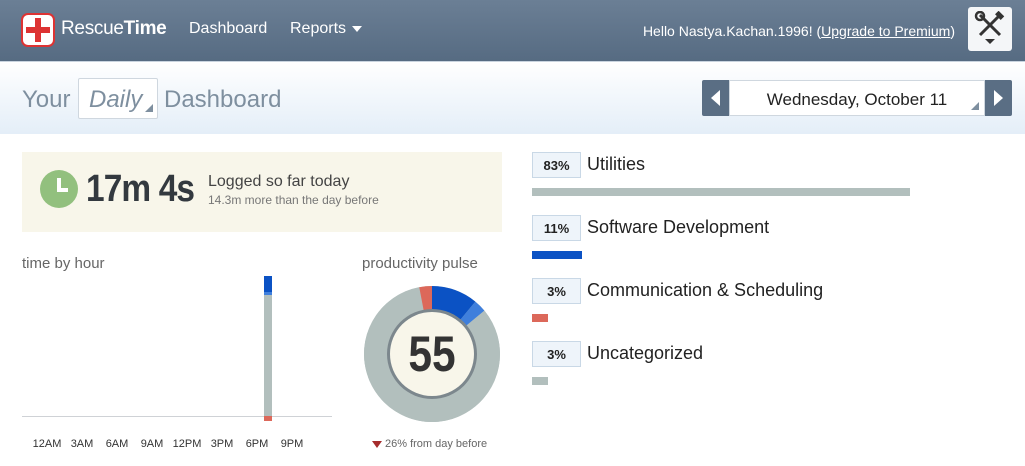 The image size is (1025, 466). I want to click on title-dashboard: Dashboard, so click(223, 99).